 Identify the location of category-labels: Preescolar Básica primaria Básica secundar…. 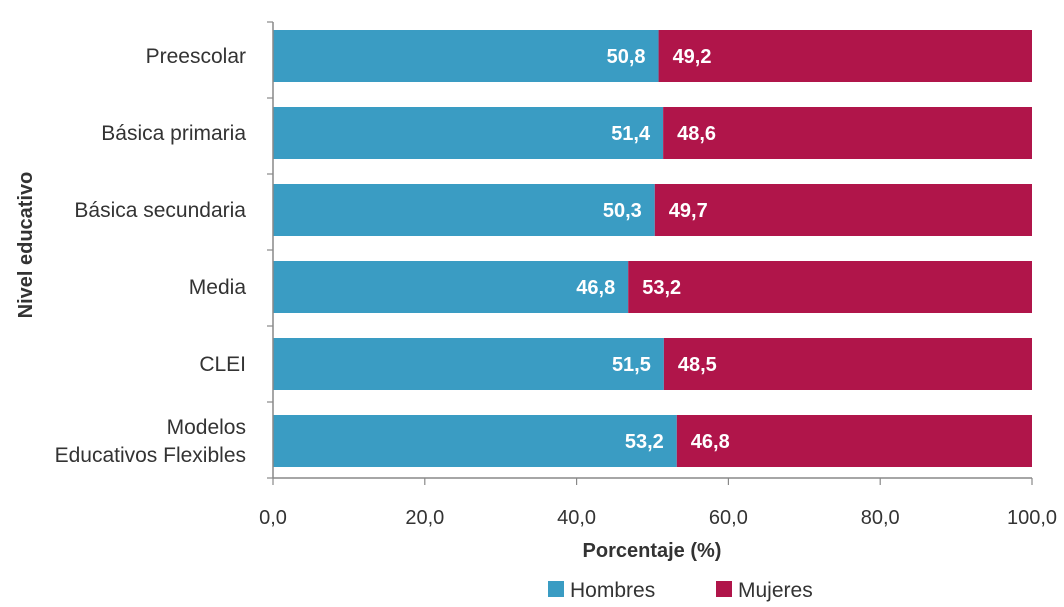
(151, 256).